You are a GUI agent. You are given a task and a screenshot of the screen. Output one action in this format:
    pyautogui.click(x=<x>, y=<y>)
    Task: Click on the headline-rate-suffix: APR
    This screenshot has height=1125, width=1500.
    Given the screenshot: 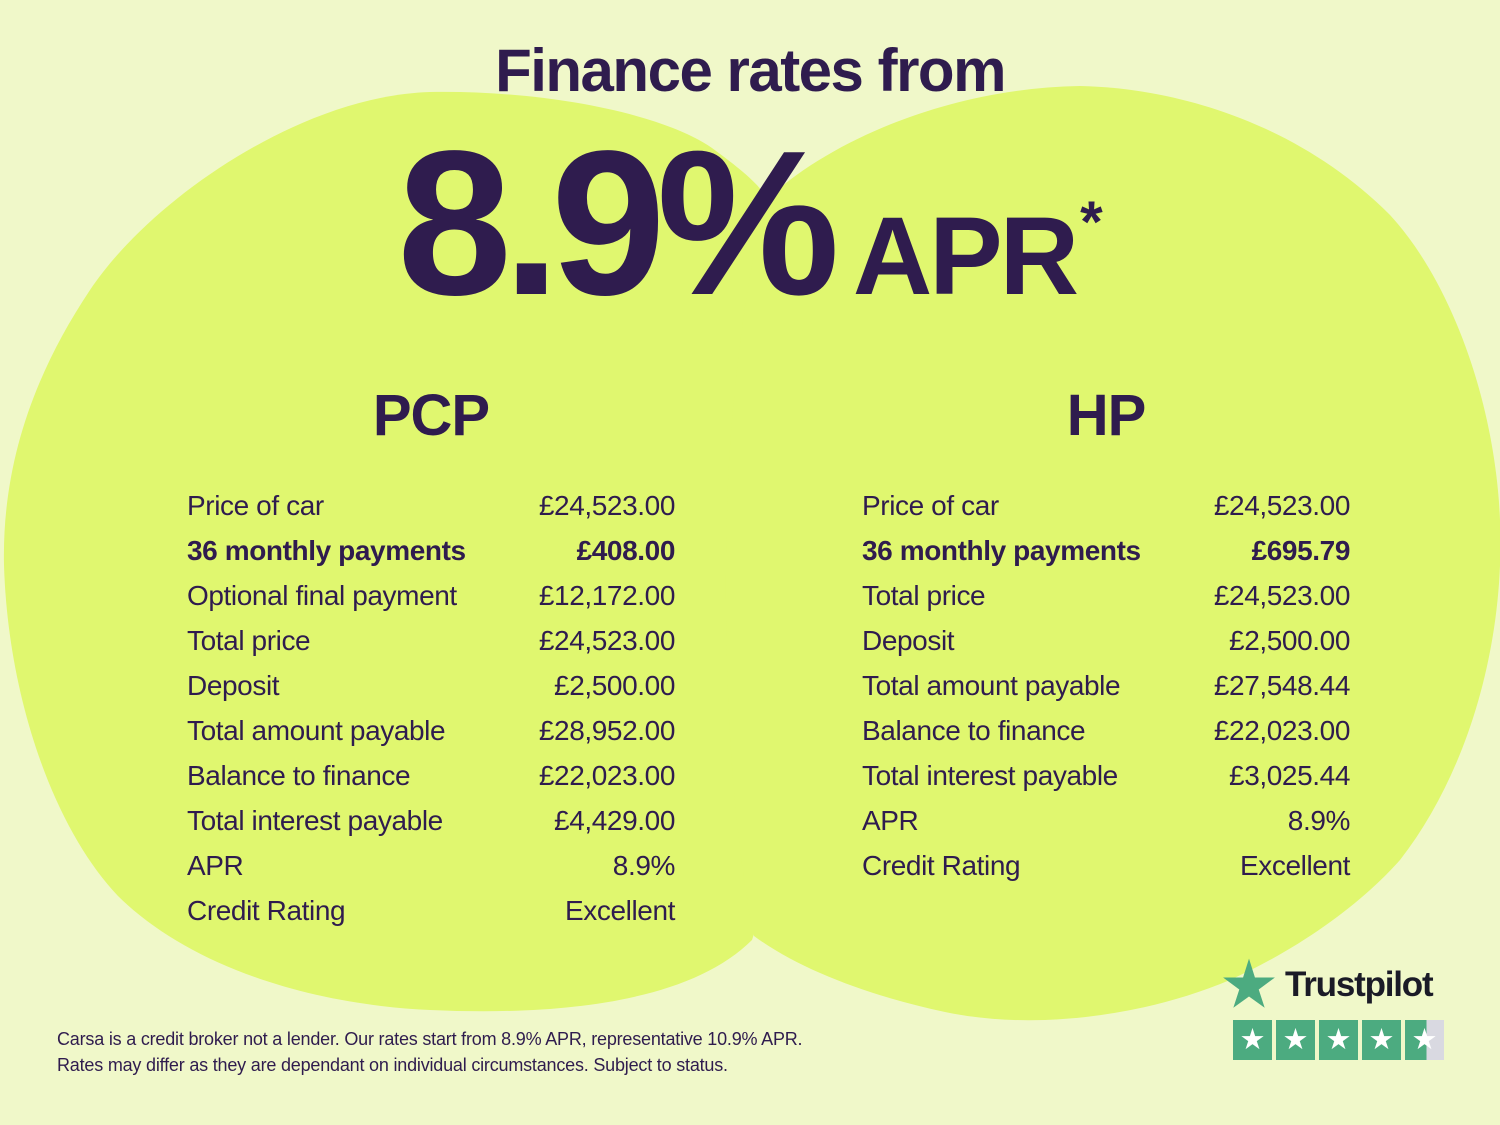 What is the action you would take?
    pyautogui.click(x=965, y=256)
    